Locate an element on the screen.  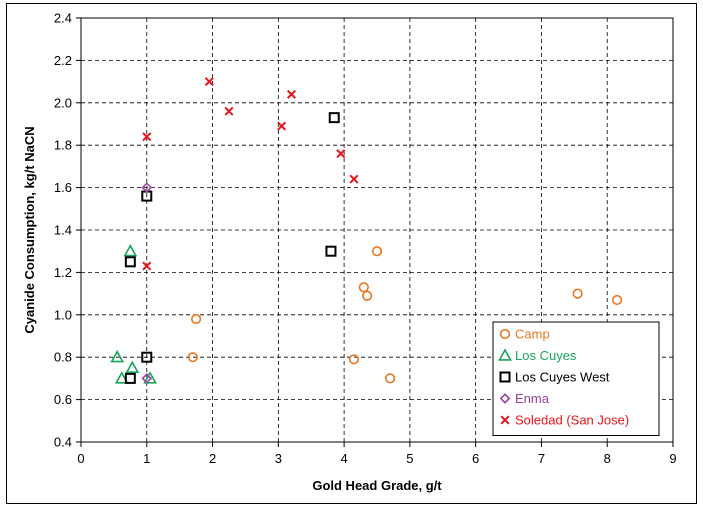
y-tick-label: 0.6 is located at coordinates (63, 399).